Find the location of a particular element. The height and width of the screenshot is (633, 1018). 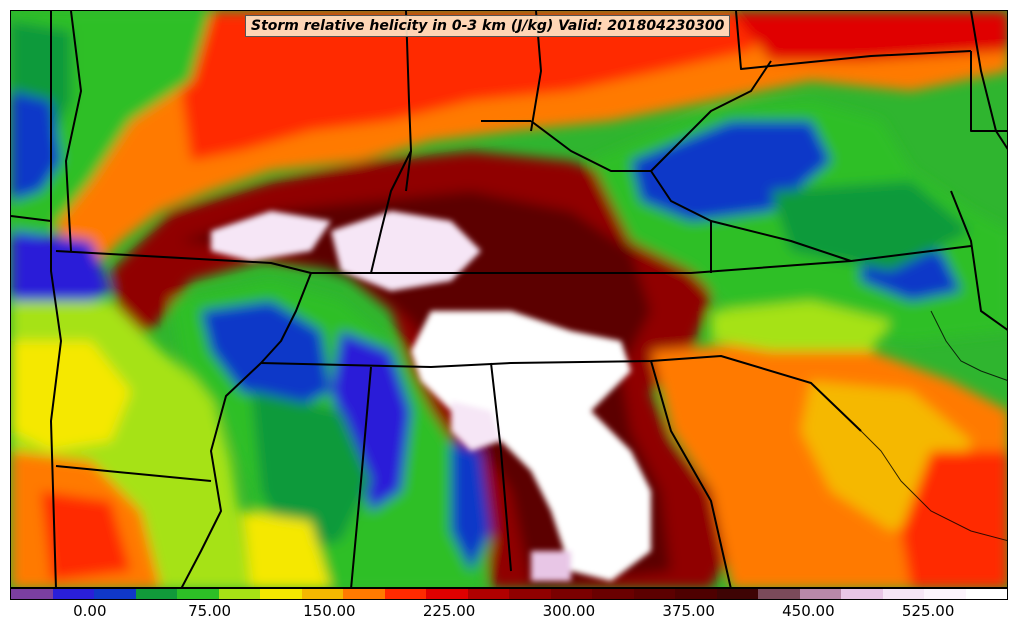

colorbar-tick-label: 450.00 is located at coordinates (808, 611).